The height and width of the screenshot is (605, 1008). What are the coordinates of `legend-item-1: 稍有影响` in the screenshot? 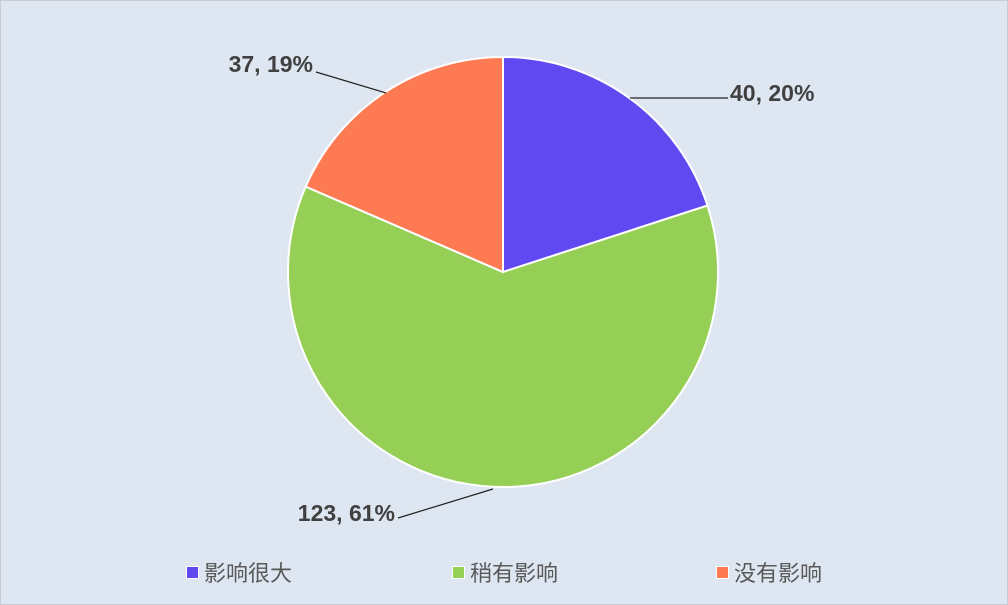 It's located at (505, 572).